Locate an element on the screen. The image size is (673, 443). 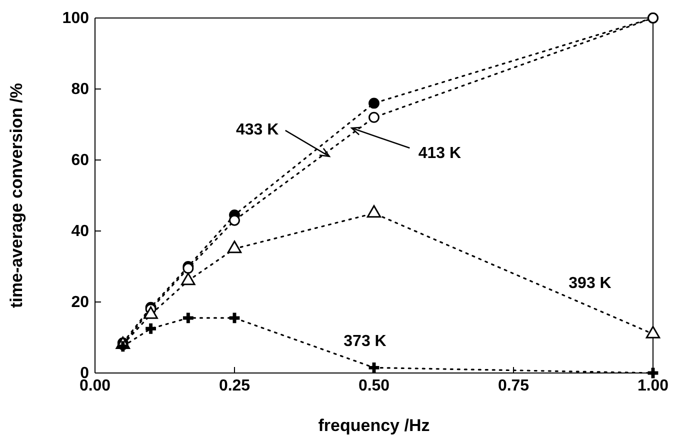
x-tick-label: 0.75 is located at coordinates (514, 385).